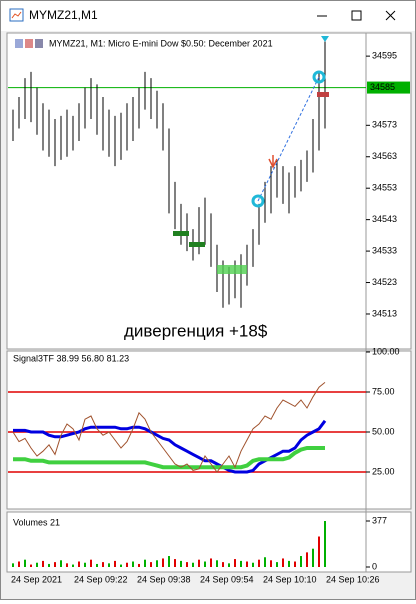  What do you see at coordinates (36, 579) in the screenshot?
I see `x-tick-label: 24 Sep 2021` at bounding box center [36, 579].